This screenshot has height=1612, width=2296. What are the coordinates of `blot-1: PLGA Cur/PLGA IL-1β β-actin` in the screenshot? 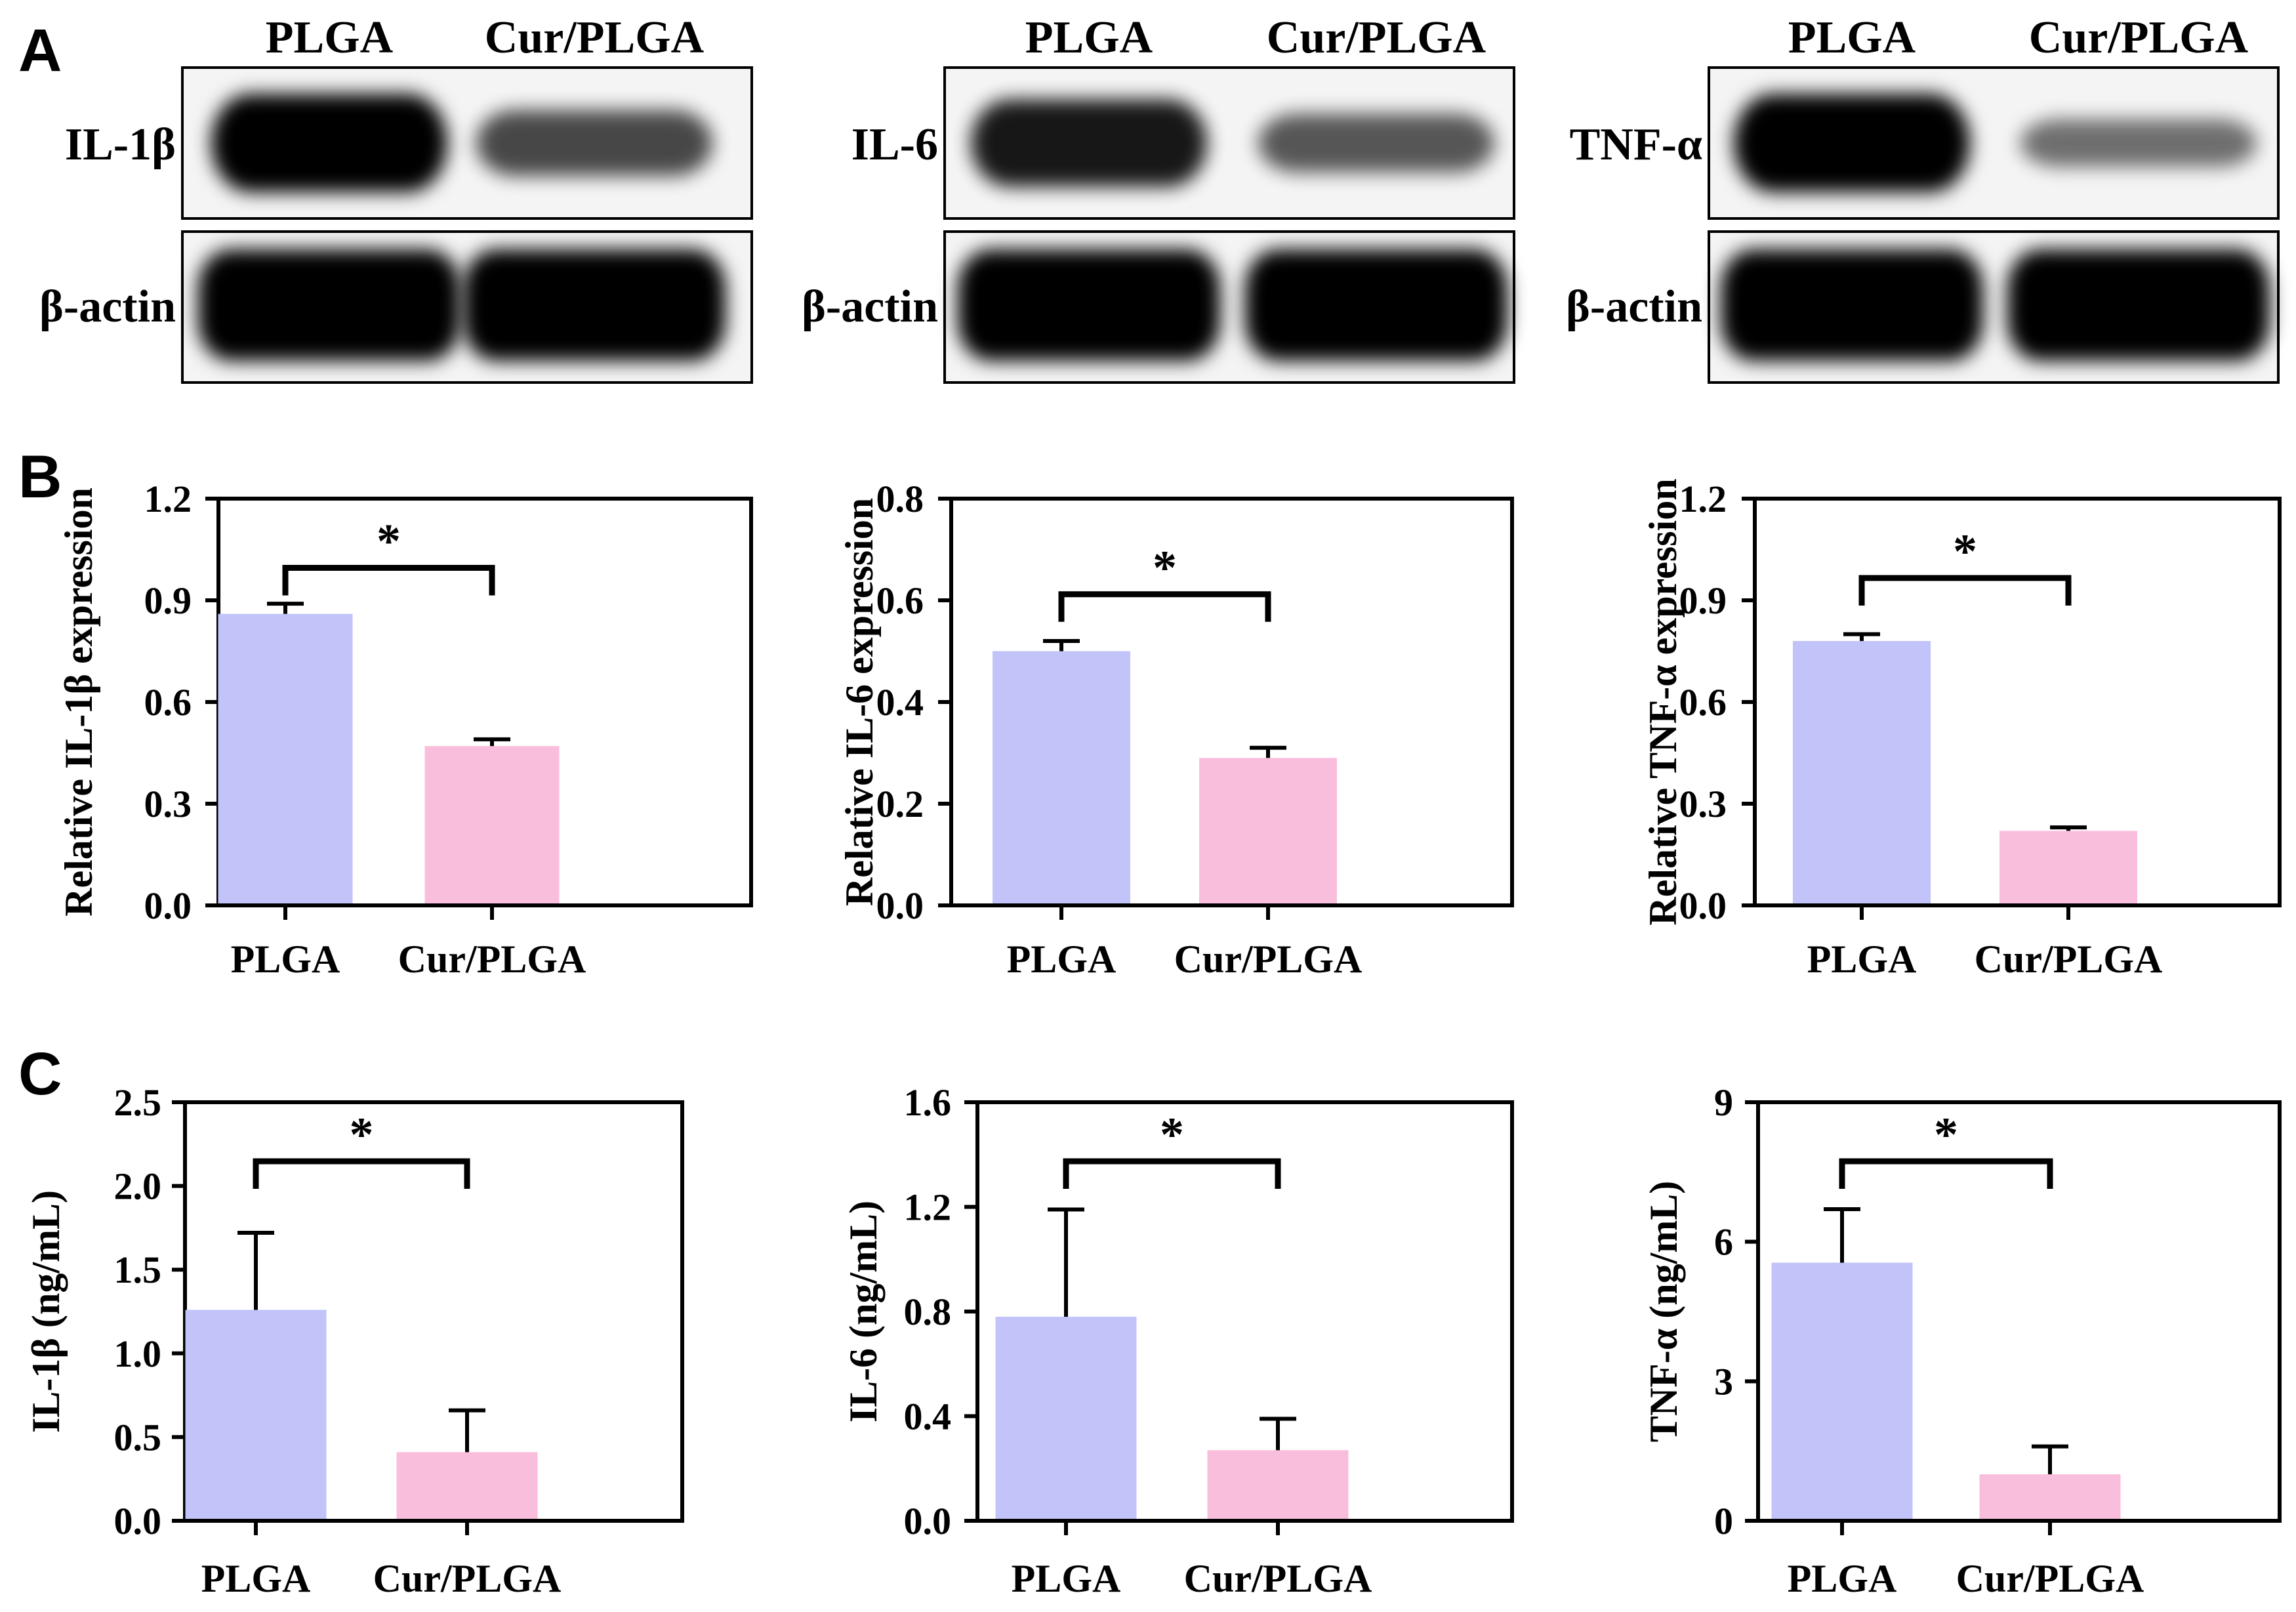 It's located at (396, 198).